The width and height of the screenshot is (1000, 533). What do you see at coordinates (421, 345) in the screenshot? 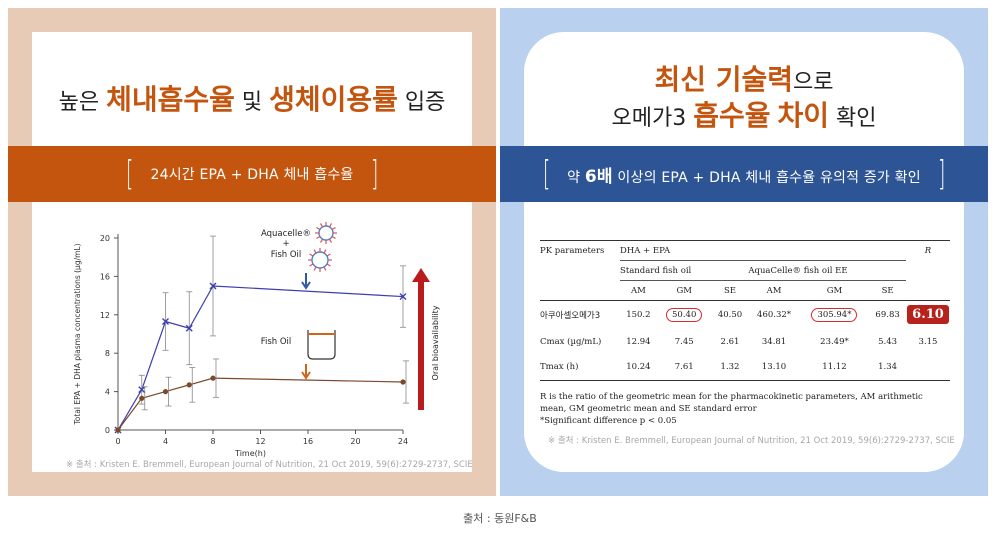
I see `red-arrow-shaft` at bounding box center [421, 345].